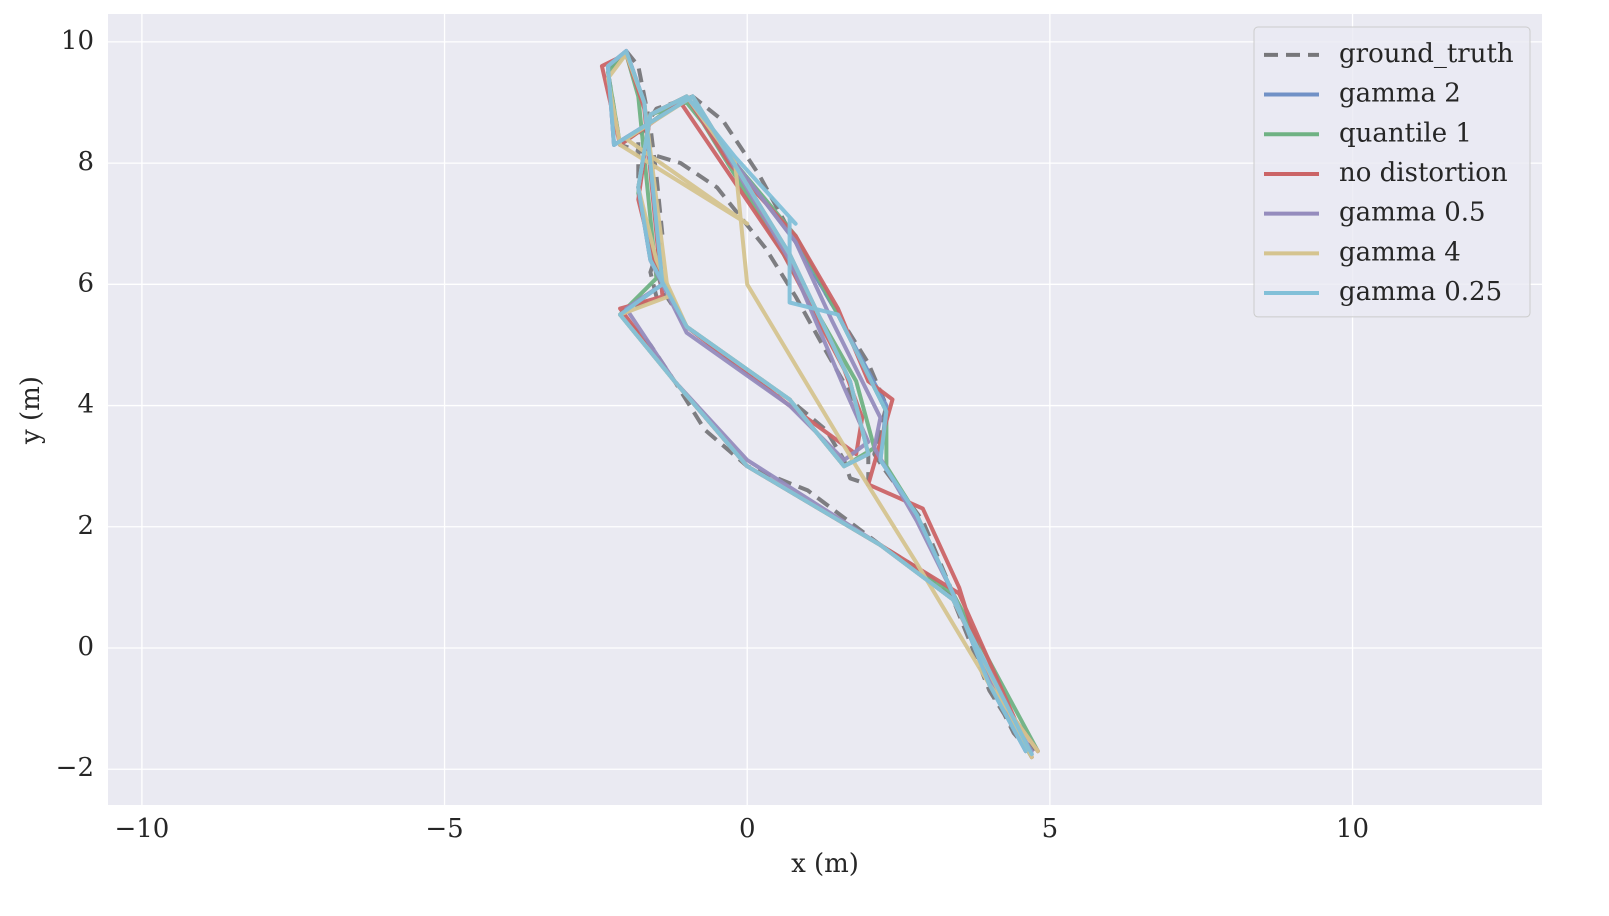 The height and width of the screenshot is (916, 1609). What do you see at coordinates (444, 829) in the screenshot?
I see `x-tick-label: −5` at bounding box center [444, 829].